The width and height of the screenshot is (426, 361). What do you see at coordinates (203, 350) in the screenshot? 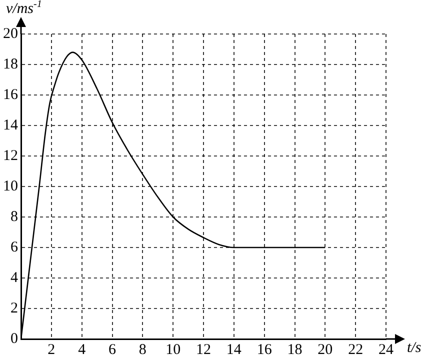
I see `x-tick-label: 12` at bounding box center [203, 350].